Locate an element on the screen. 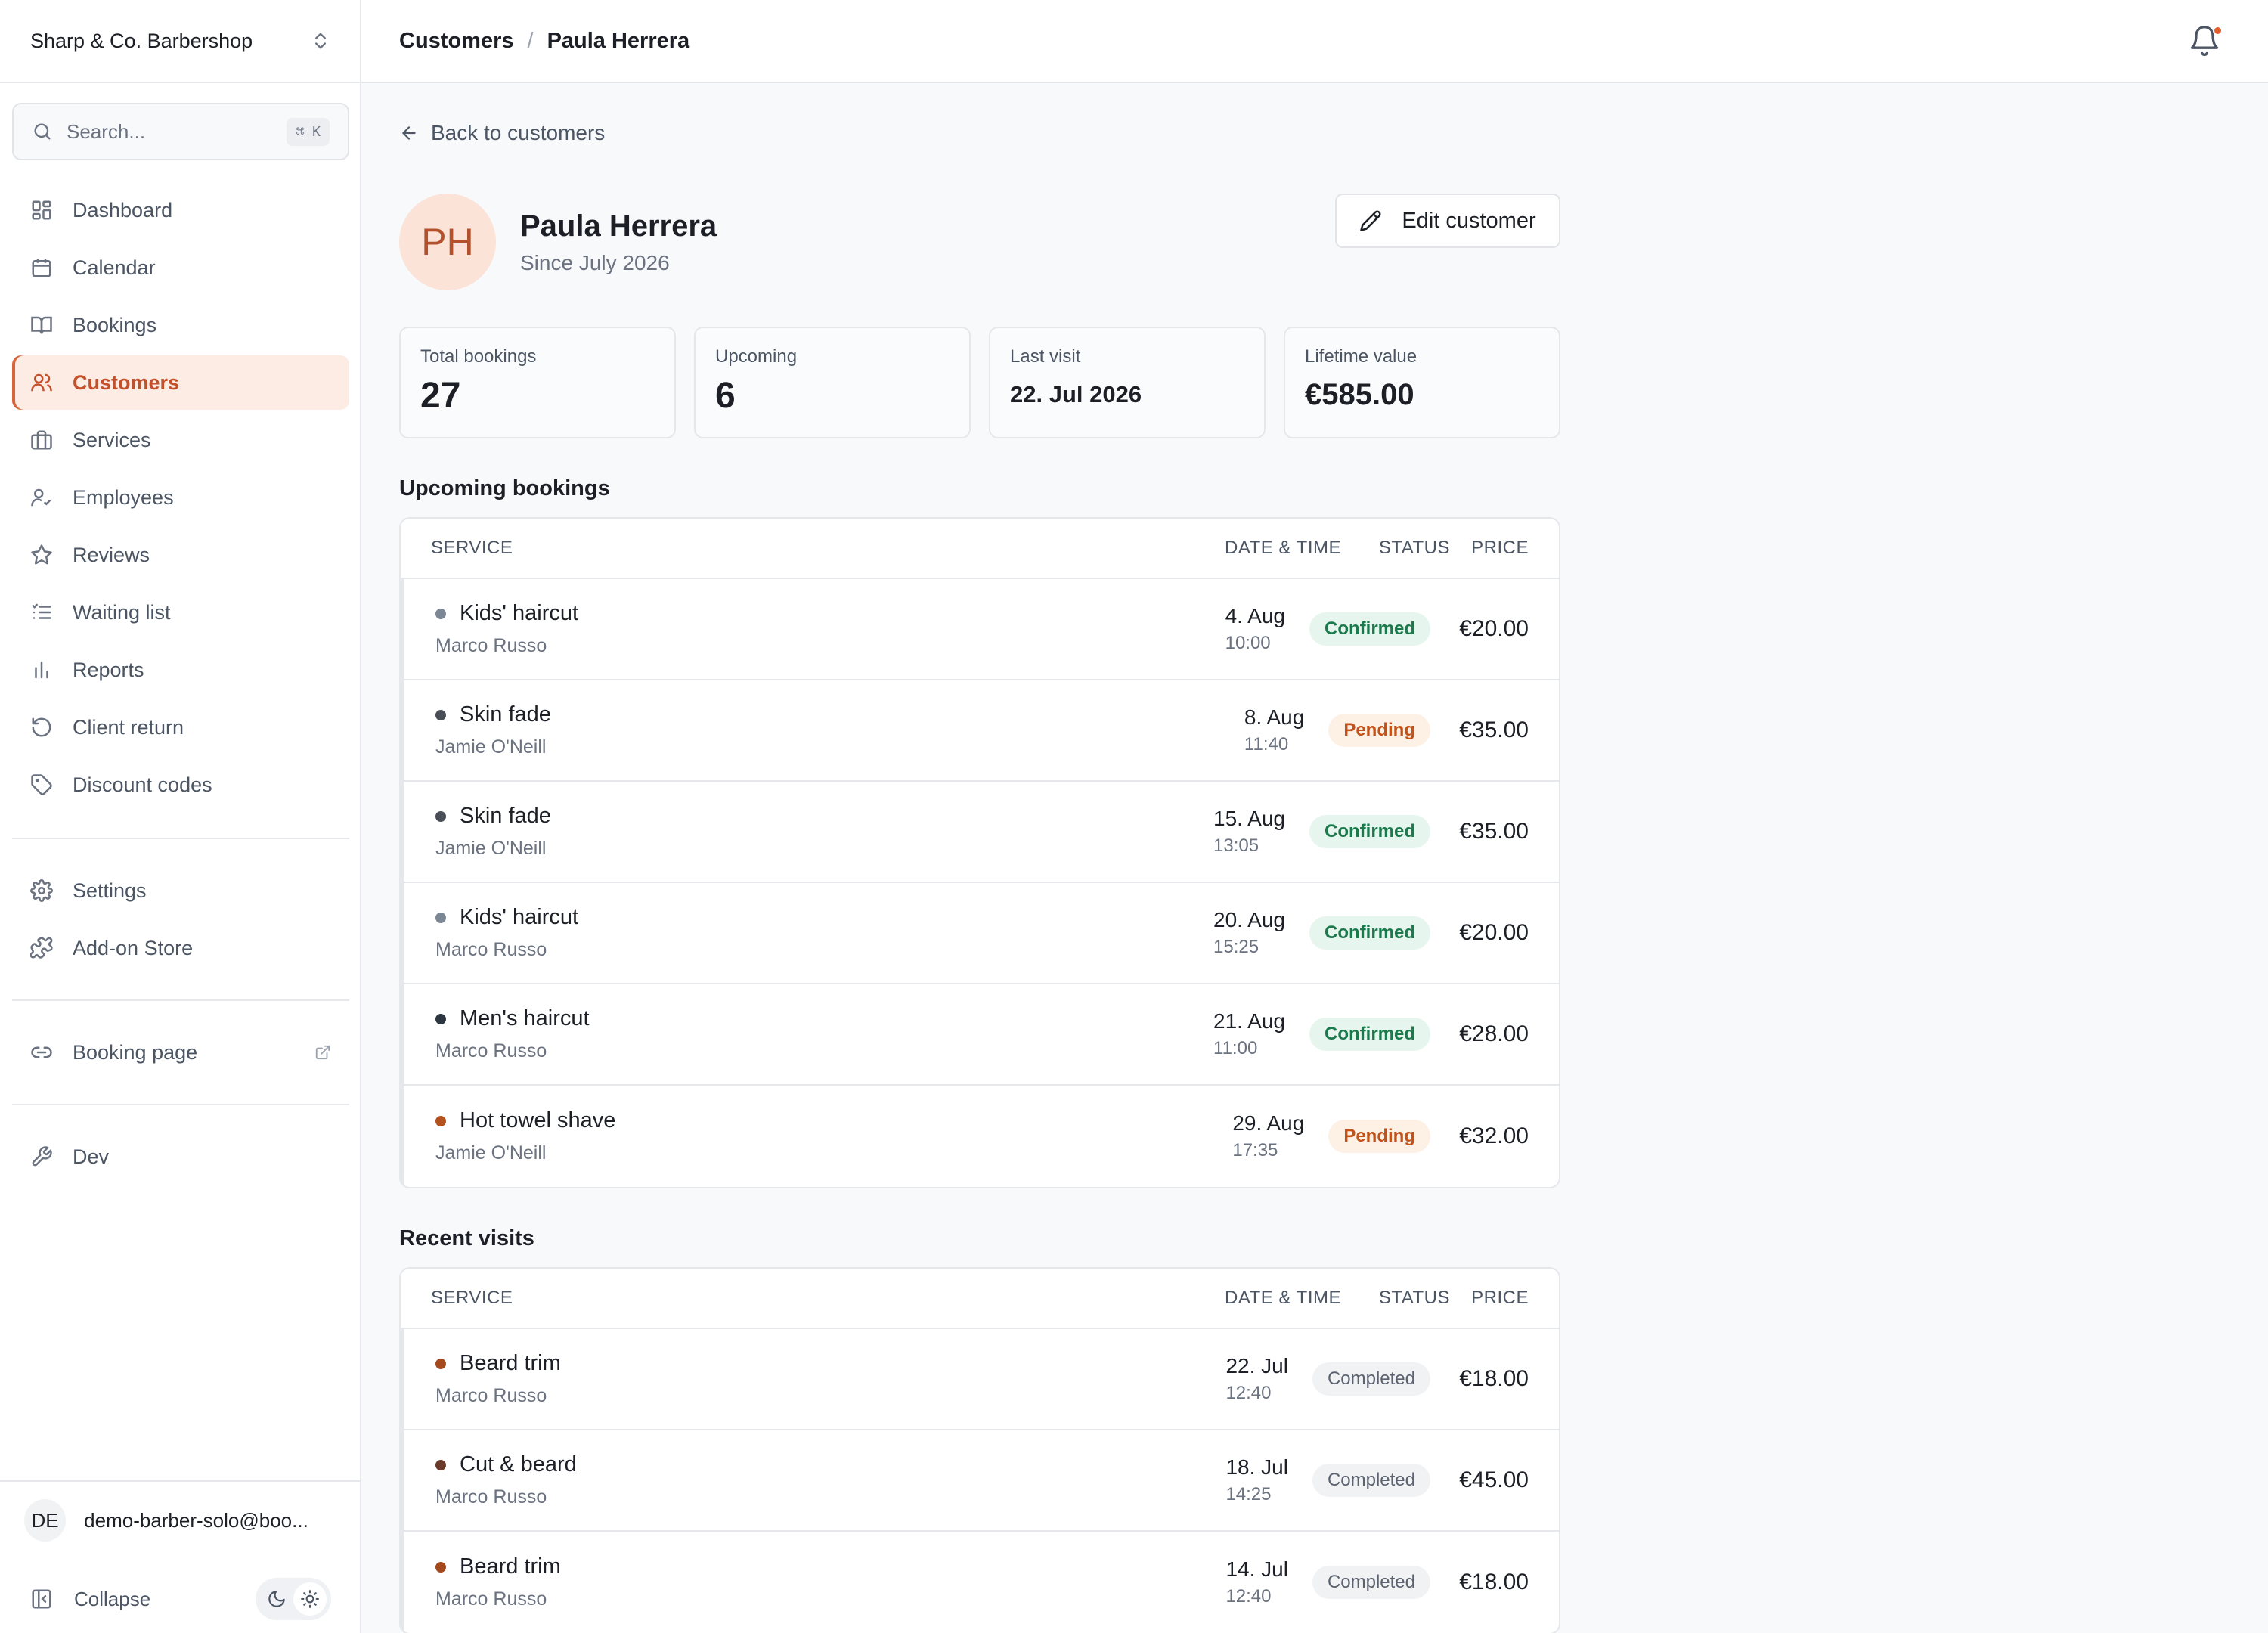 Image resolution: width=2268 pixels, height=1633 pixels. nav-item-customers: Customers is located at coordinates (181, 382).